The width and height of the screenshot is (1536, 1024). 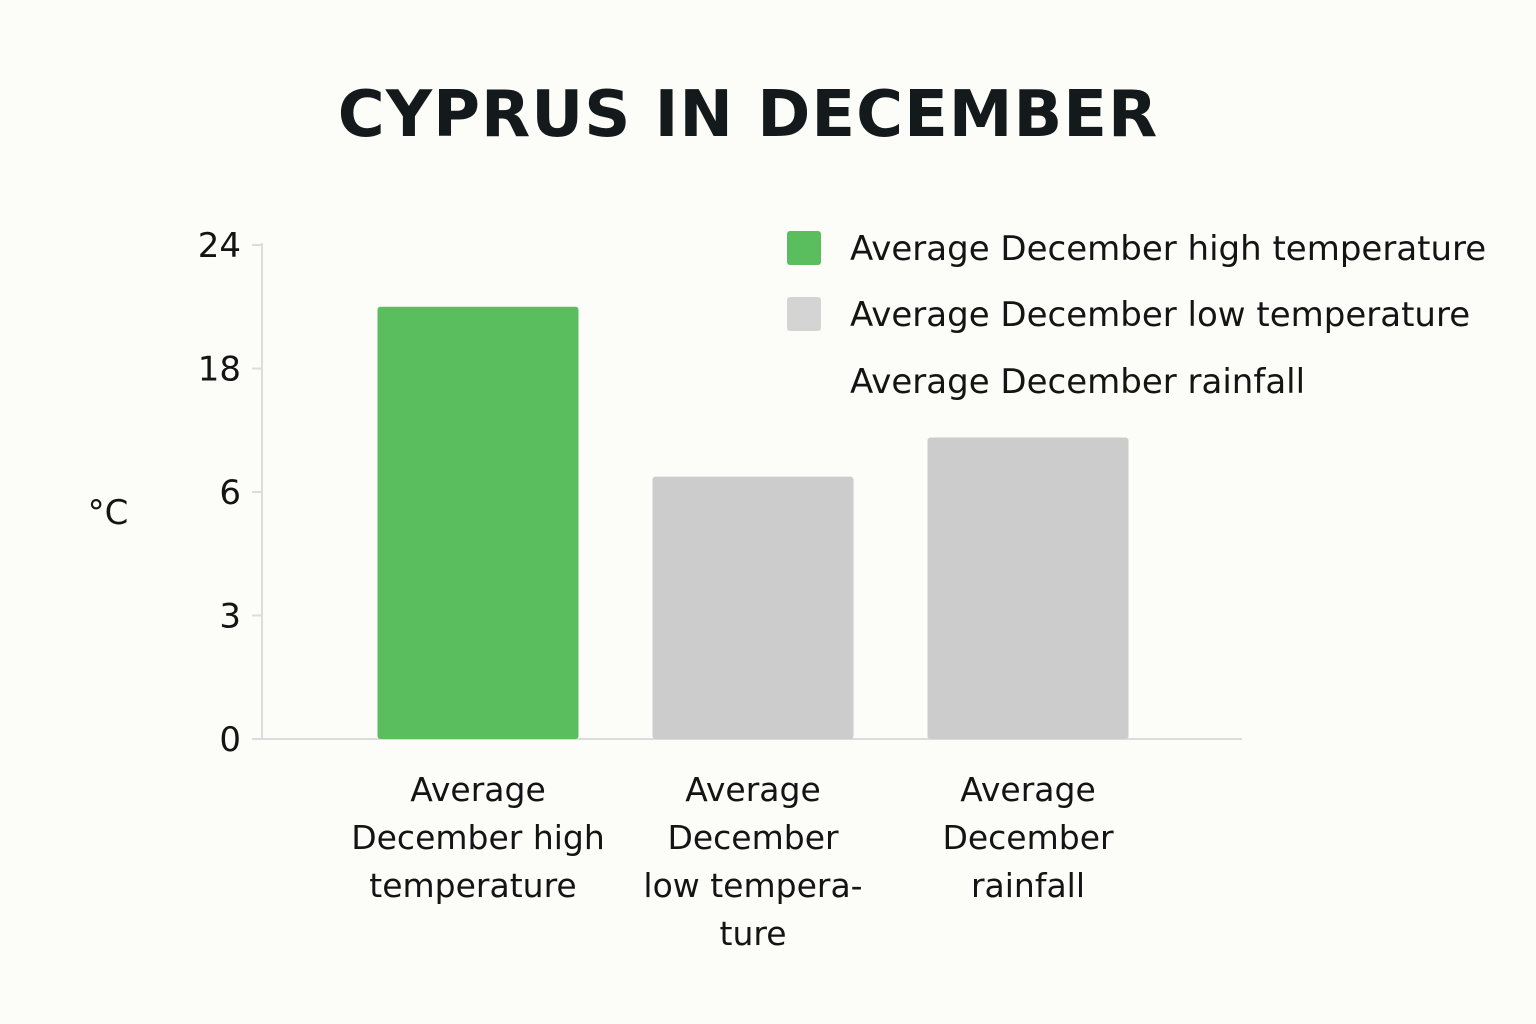 What do you see at coordinates (748, 115) in the screenshot?
I see `chart-title: CYPRUS IN DECEMBER` at bounding box center [748, 115].